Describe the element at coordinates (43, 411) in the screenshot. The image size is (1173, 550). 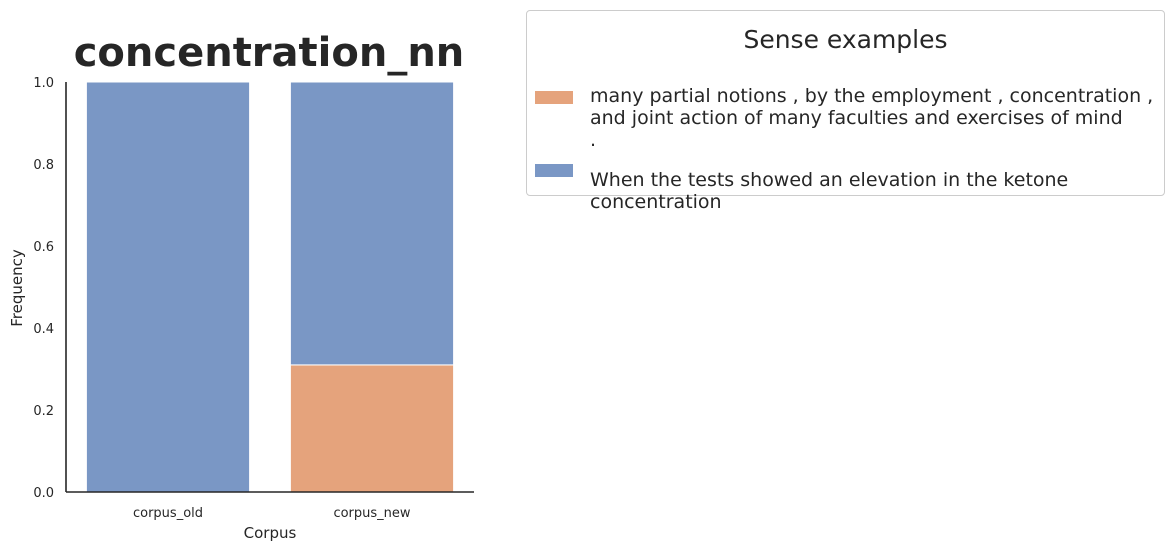
I see `y-tick-label: 0.2` at that location.